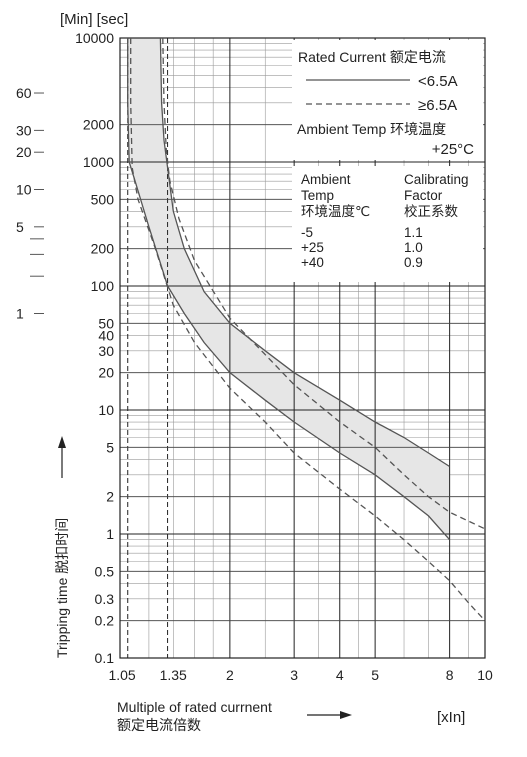 This screenshot has height=757, width=527. What do you see at coordinates (194, 707) in the screenshot?
I see `x-axis-label-en: Multiple of rated currnent` at bounding box center [194, 707].